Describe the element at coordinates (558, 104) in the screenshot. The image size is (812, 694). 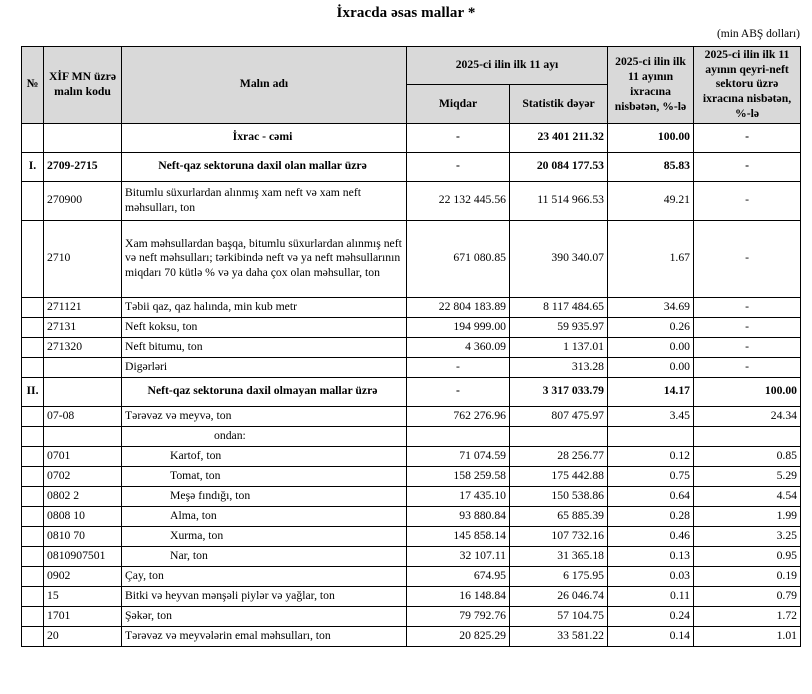
I see `header-stat-value: Statistik dəyər` at that location.